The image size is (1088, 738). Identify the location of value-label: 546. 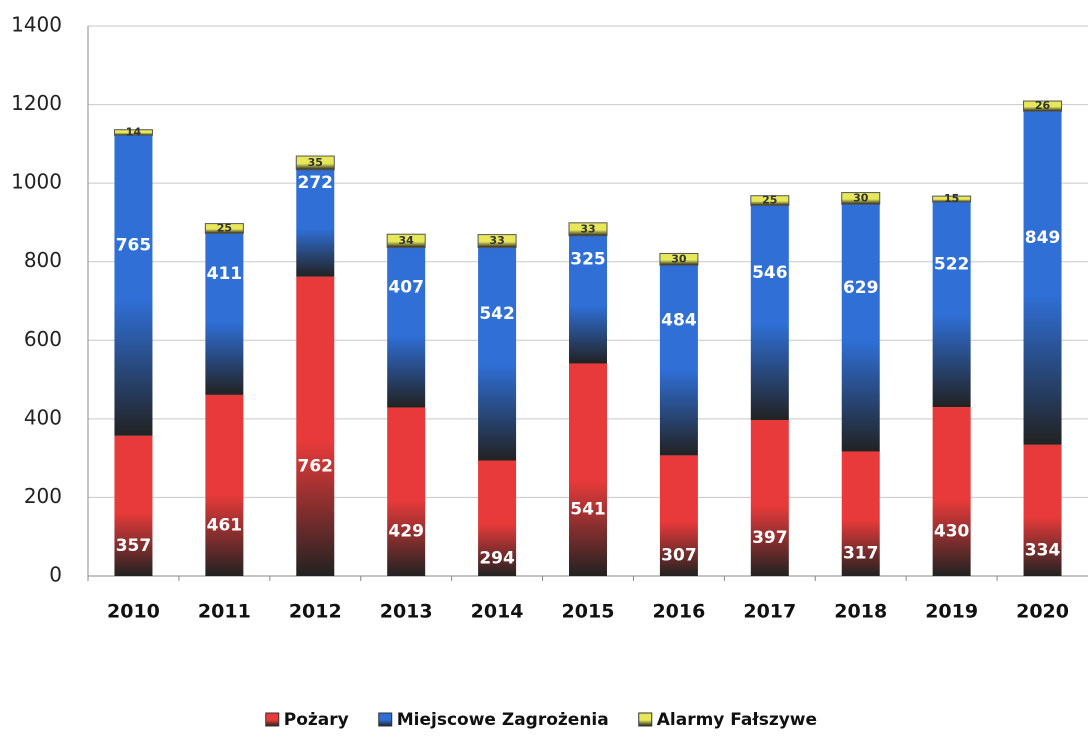
(770, 273).